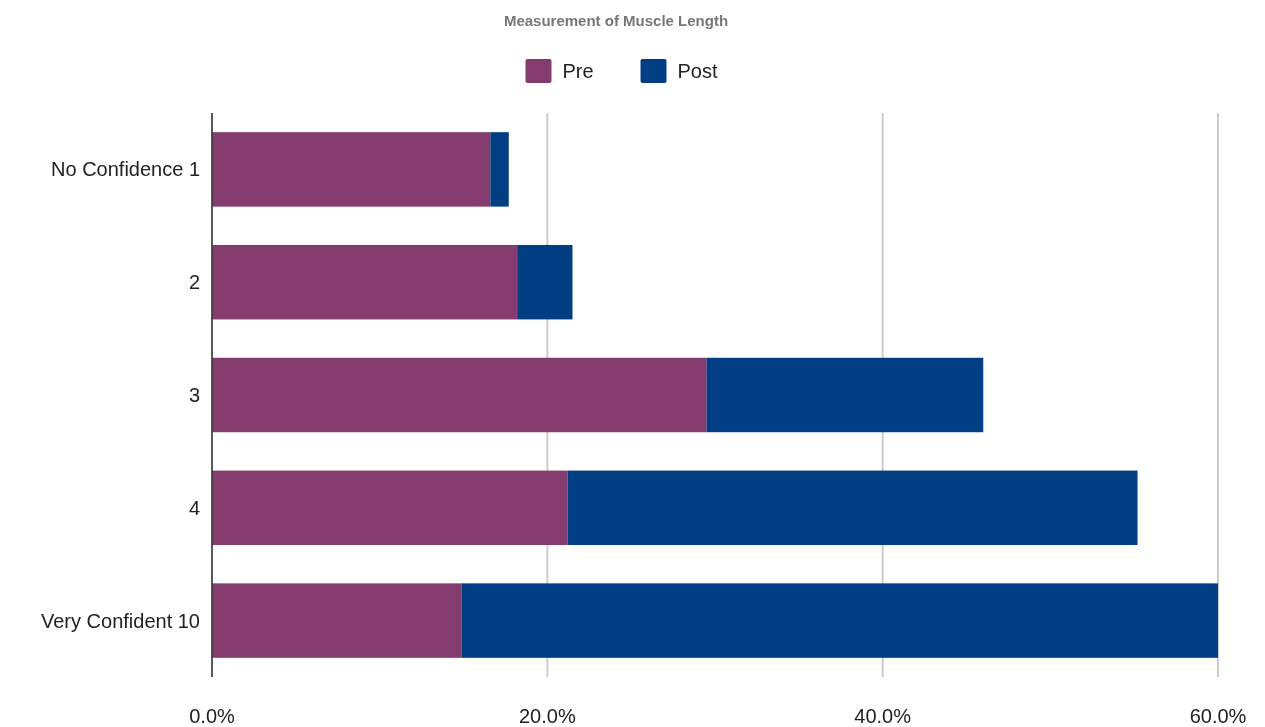 The width and height of the screenshot is (1265, 727). I want to click on x-tick-label: 20.0%, so click(547, 716).